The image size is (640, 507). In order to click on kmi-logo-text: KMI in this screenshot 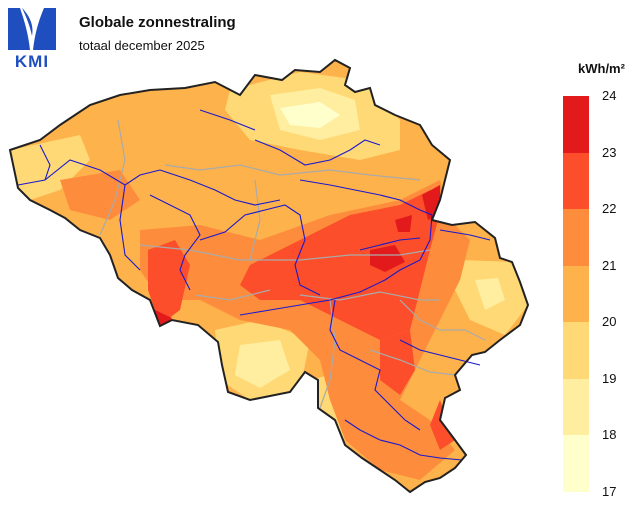, I will do `click(32, 61)`.